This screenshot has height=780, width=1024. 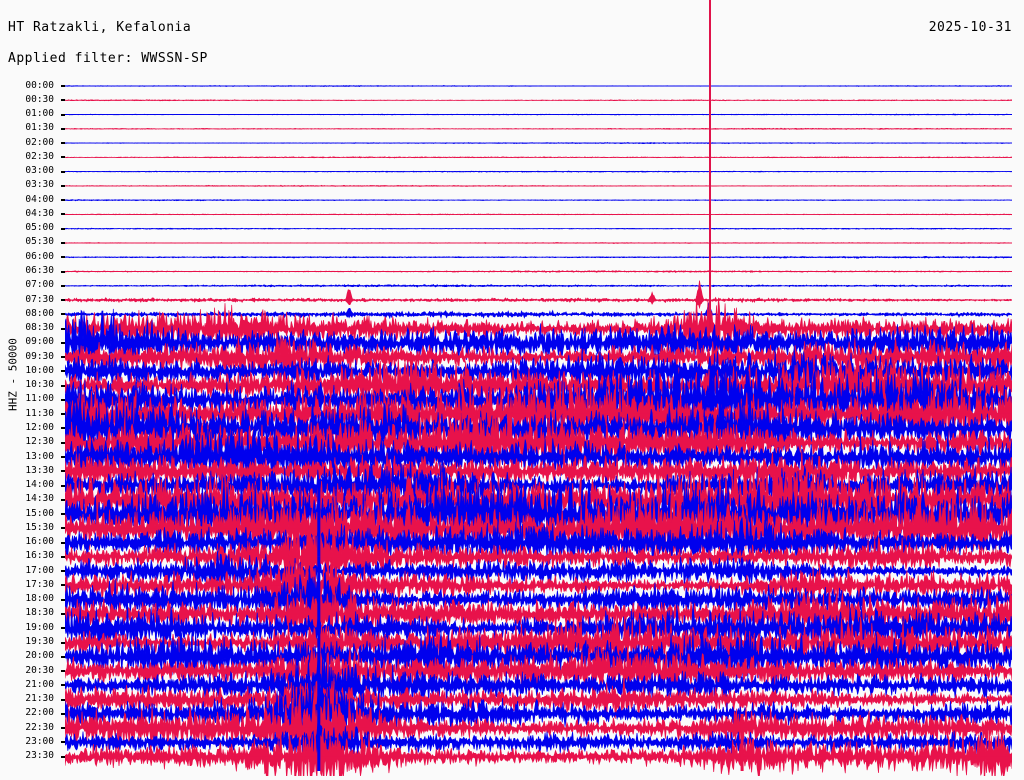 What do you see at coordinates (39, 642) in the screenshot?
I see `time-tick-label: 19:30` at bounding box center [39, 642].